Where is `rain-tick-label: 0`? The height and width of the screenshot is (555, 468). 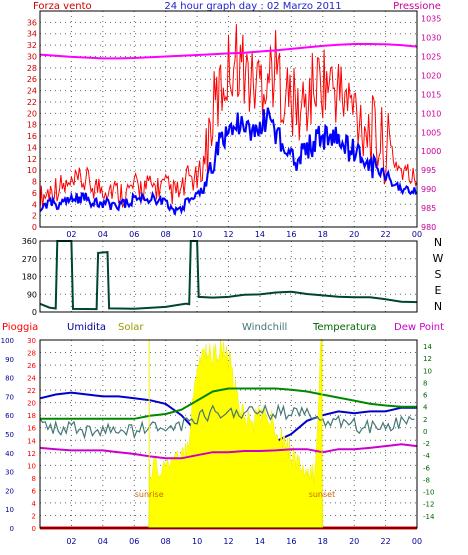 rain-tick-label: 0 is located at coordinates (34, 529).